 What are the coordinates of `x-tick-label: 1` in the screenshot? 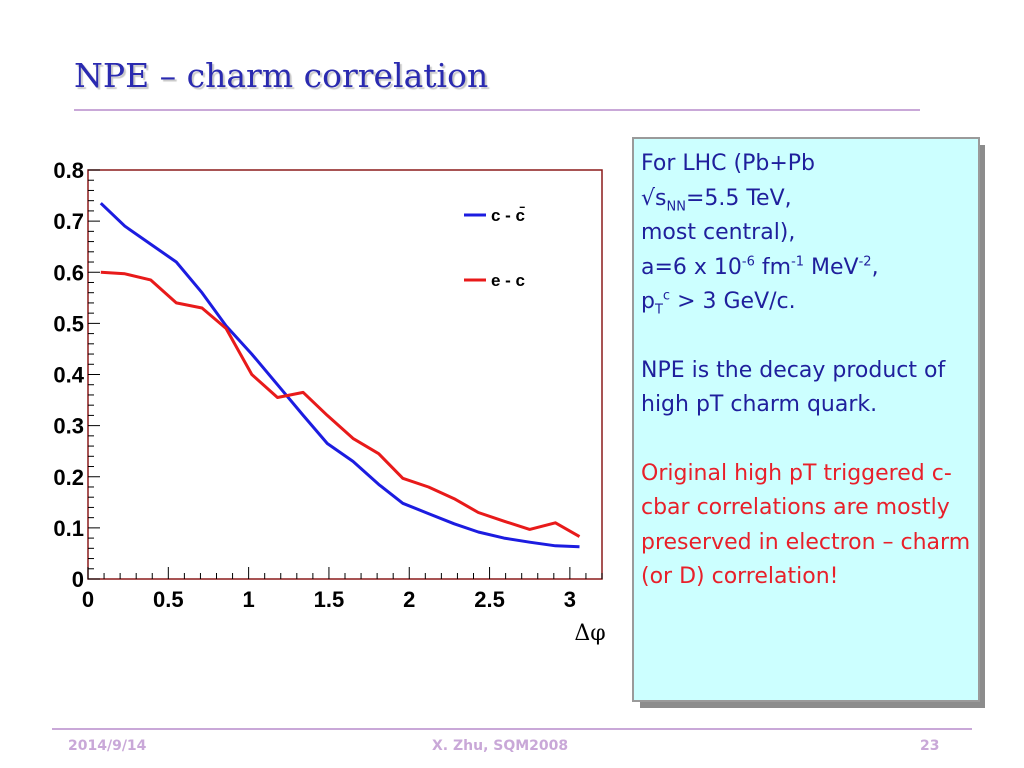 It's located at (249, 599).